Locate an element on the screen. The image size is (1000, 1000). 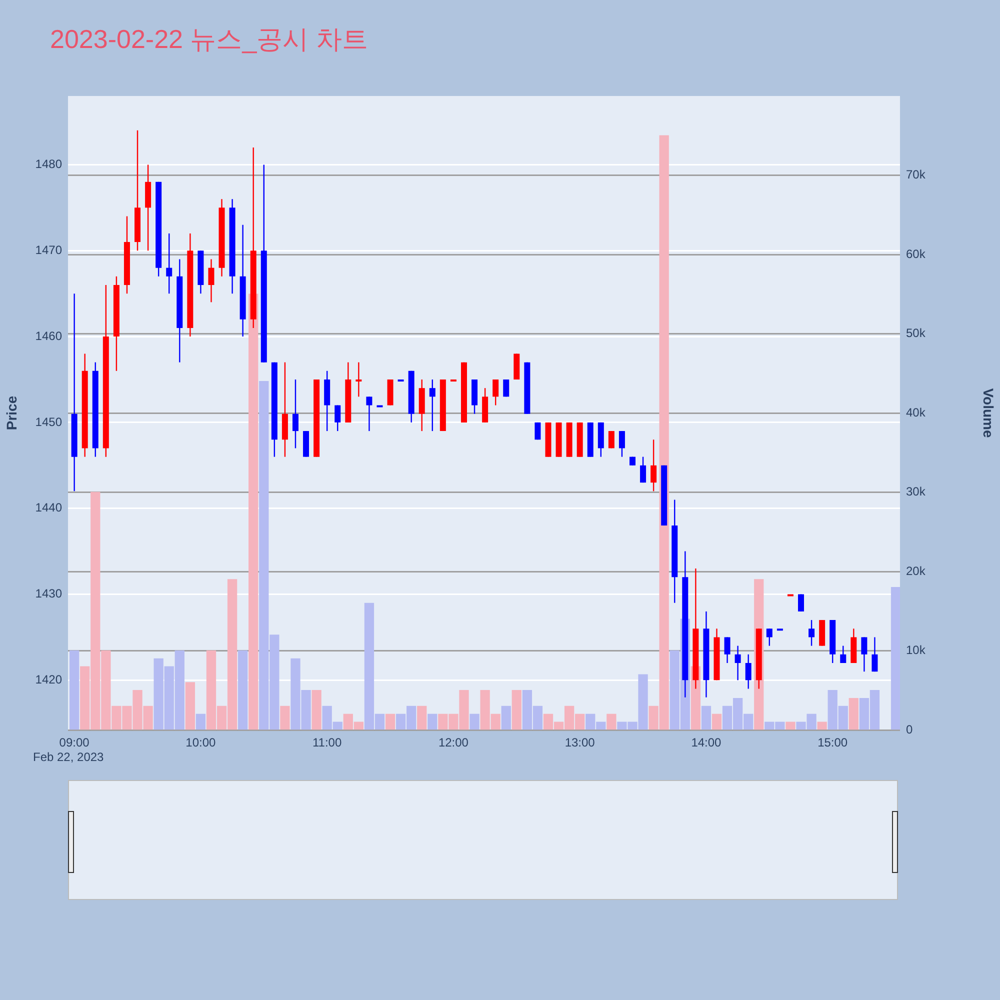
text: Feb 22, 2023 is located at coordinates (68, 757).